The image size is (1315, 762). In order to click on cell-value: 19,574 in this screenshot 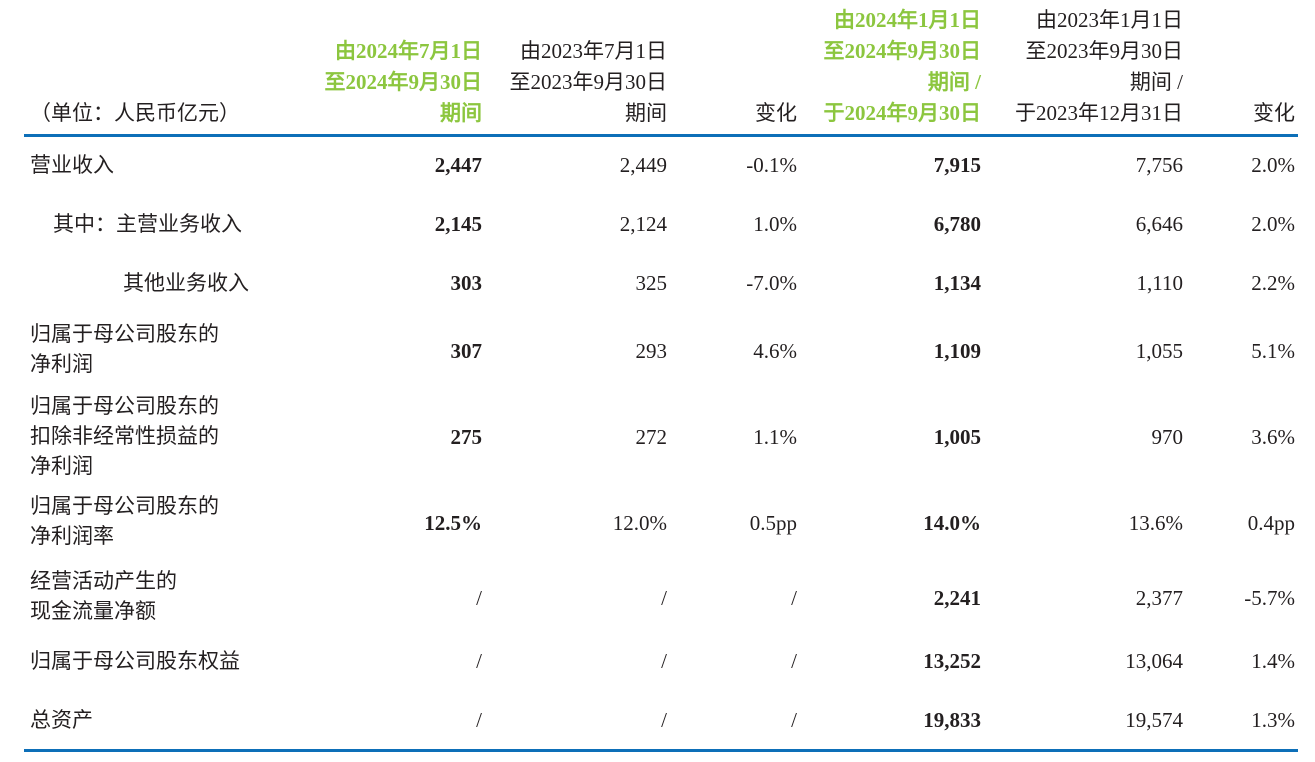, I will do `click(1154, 720)`.